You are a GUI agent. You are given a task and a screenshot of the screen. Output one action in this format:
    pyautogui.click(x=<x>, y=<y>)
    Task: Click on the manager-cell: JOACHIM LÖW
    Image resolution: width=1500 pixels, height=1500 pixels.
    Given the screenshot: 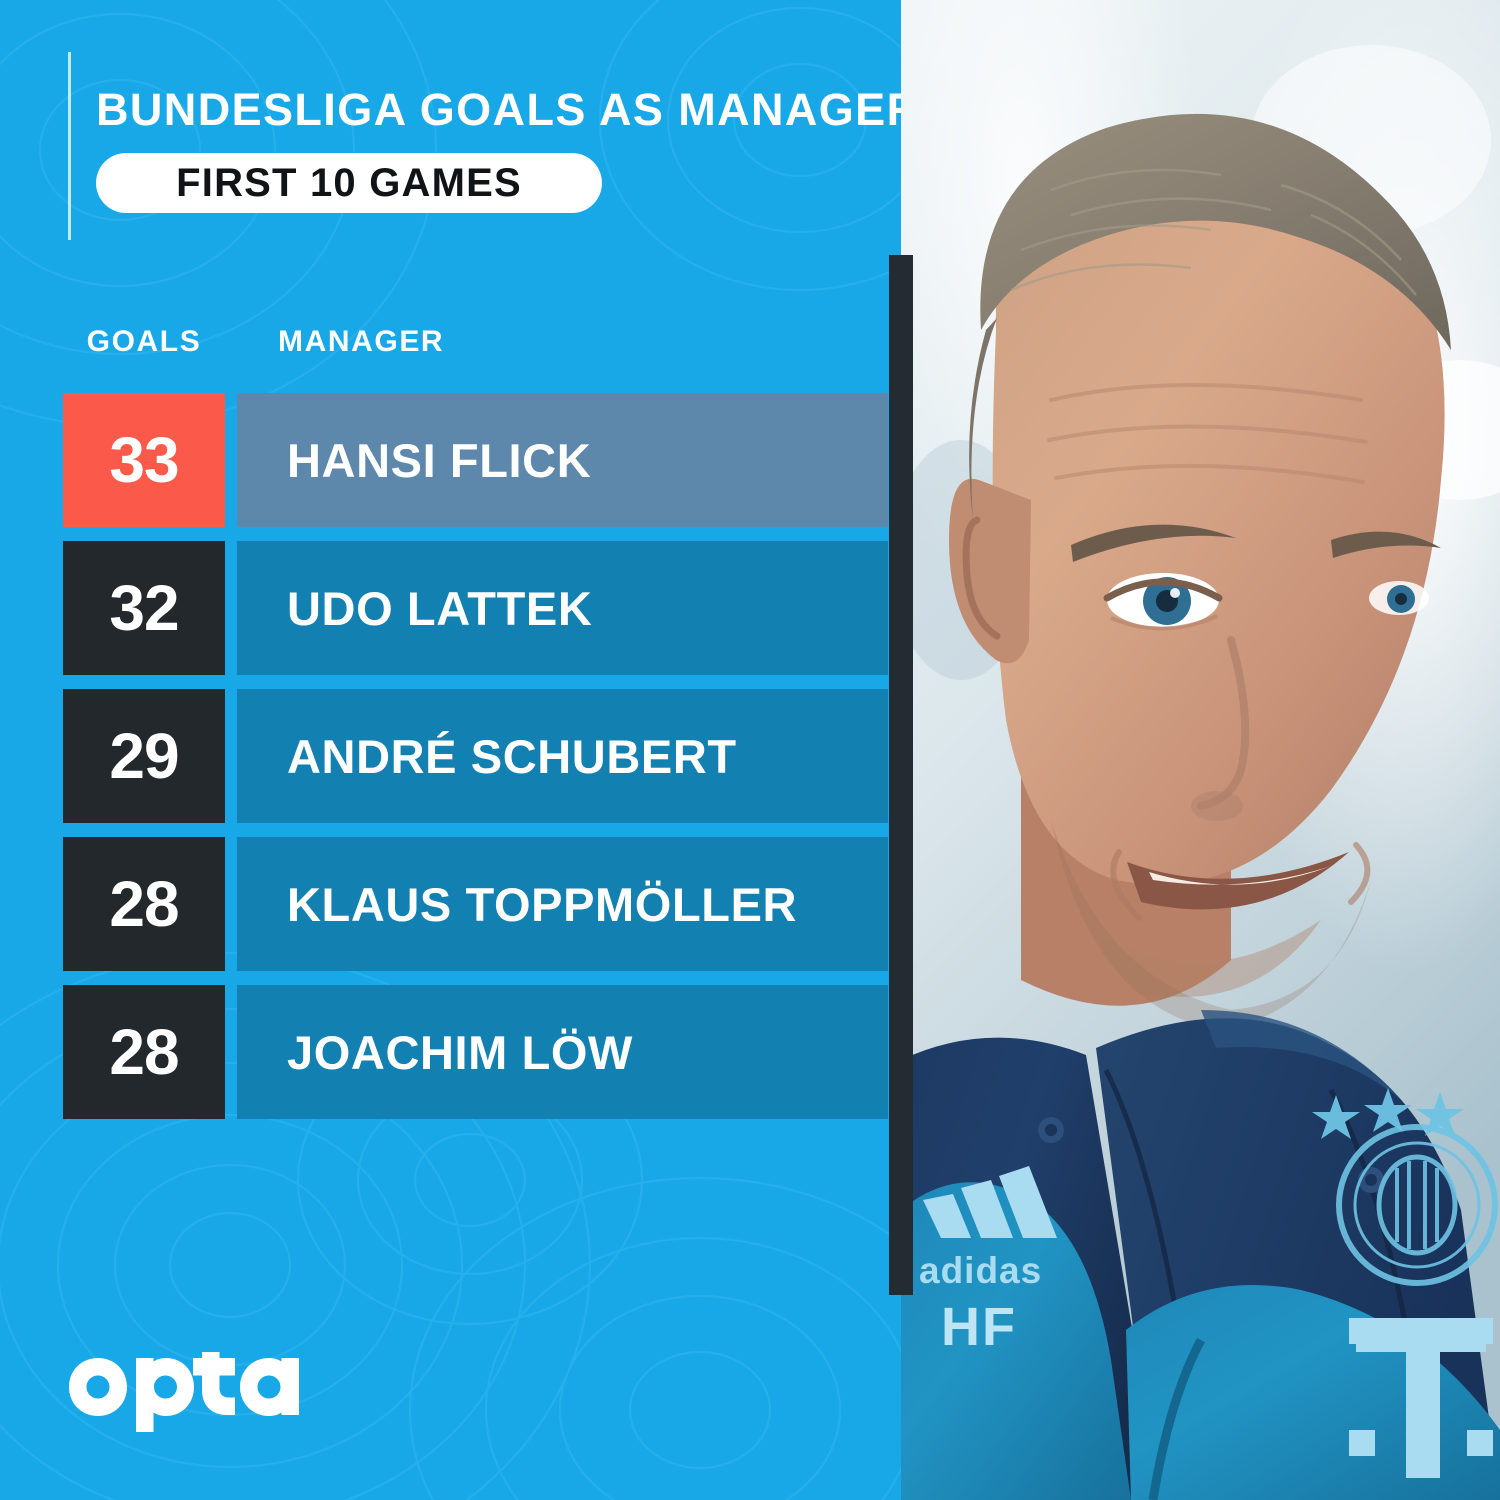 What is the action you would take?
    pyautogui.click(x=562, y=1052)
    